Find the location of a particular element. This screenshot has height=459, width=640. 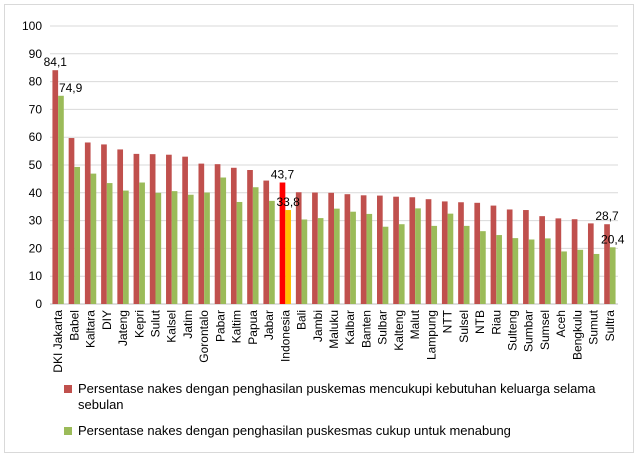

x-tick-label: Bali is located at coordinates (302, 320).